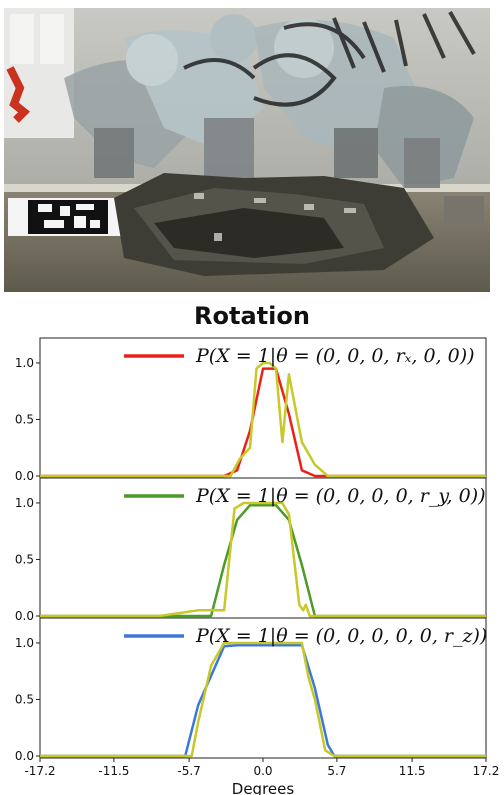 Image resolution: width=504 pixels, height=795 pixels. What do you see at coordinates (412, 771) in the screenshot?
I see `x-tick-label: 11.5` at bounding box center [412, 771].